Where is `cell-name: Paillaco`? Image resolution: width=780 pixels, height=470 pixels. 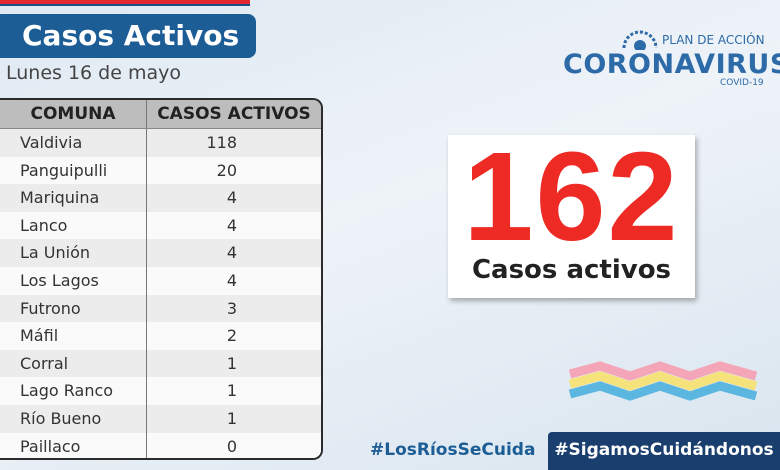
cell-name: Paillaco is located at coordinates (73, 445).